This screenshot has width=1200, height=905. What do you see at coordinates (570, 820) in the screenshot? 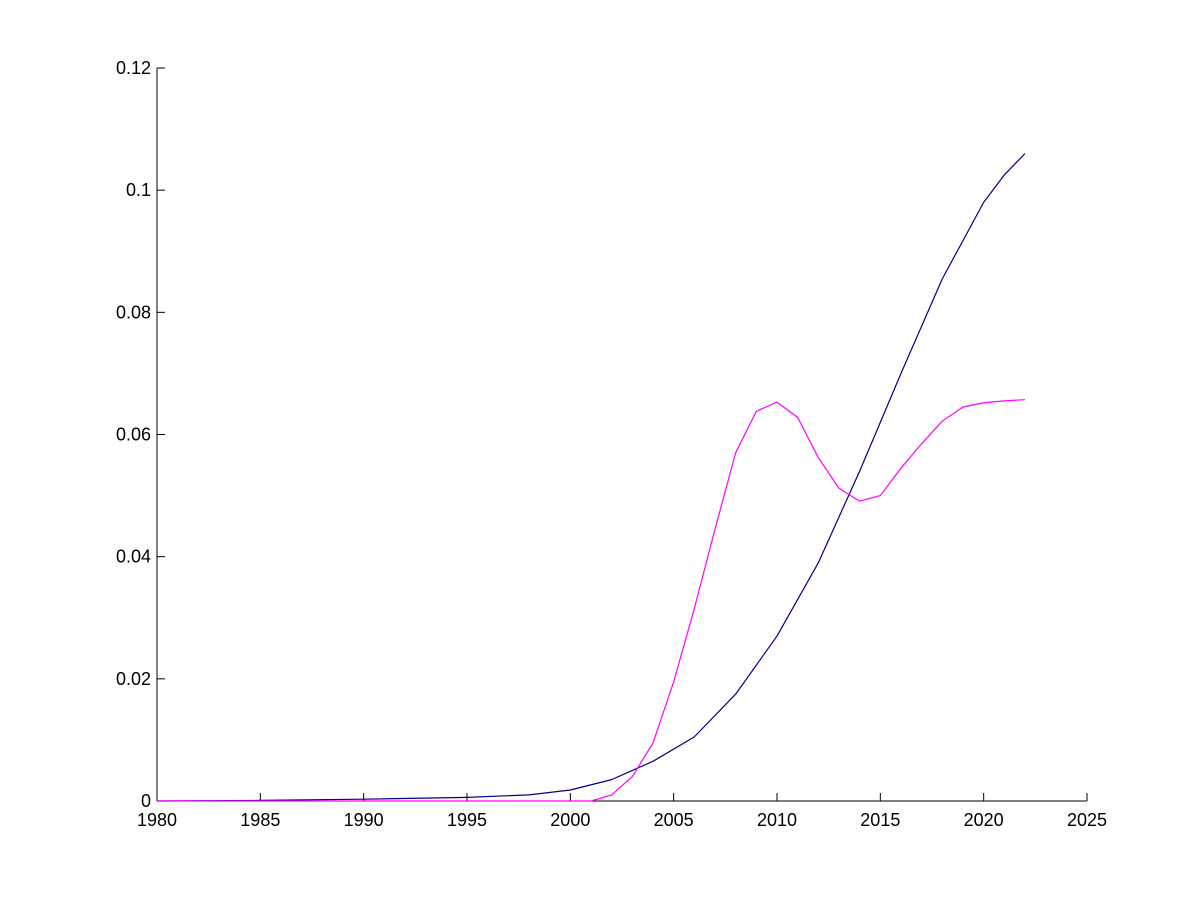
I see `x-tick-label: 2000` at bounding box center [570, 820].